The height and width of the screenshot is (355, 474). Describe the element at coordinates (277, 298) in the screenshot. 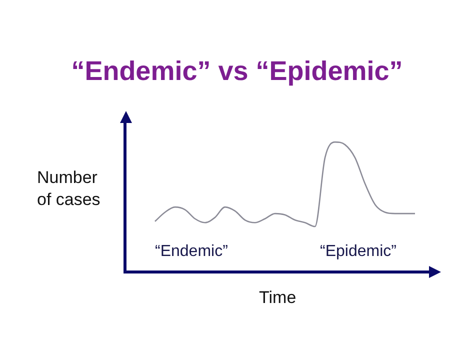

I see `x-axis-title: Time` at that location.